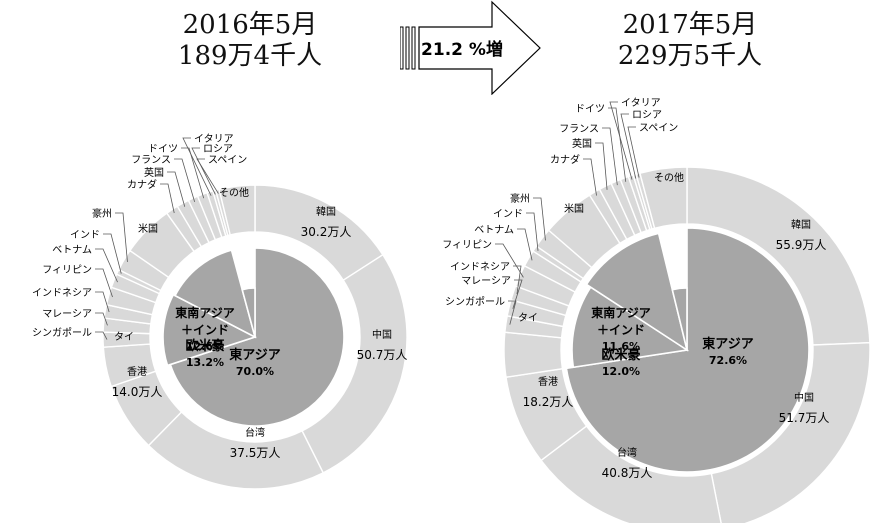 This screenshot has width=887, height=523. Describe the element at coordinates (72, 250) in the screenshot. I see `outer-label-name-2016-9: ベトナム` at that location.